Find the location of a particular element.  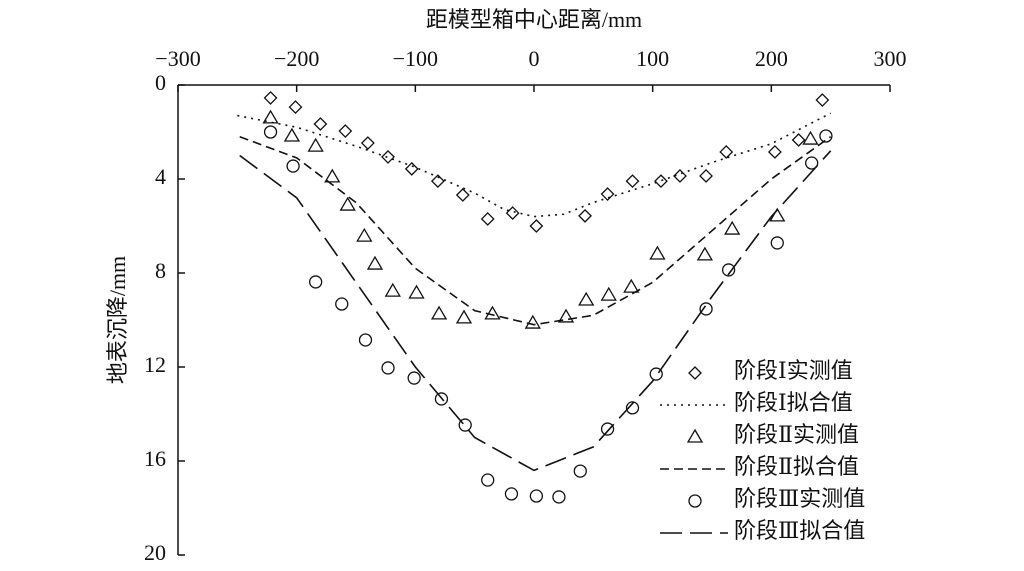

y-tick-label: 16 is located at coordinates (155, 458).